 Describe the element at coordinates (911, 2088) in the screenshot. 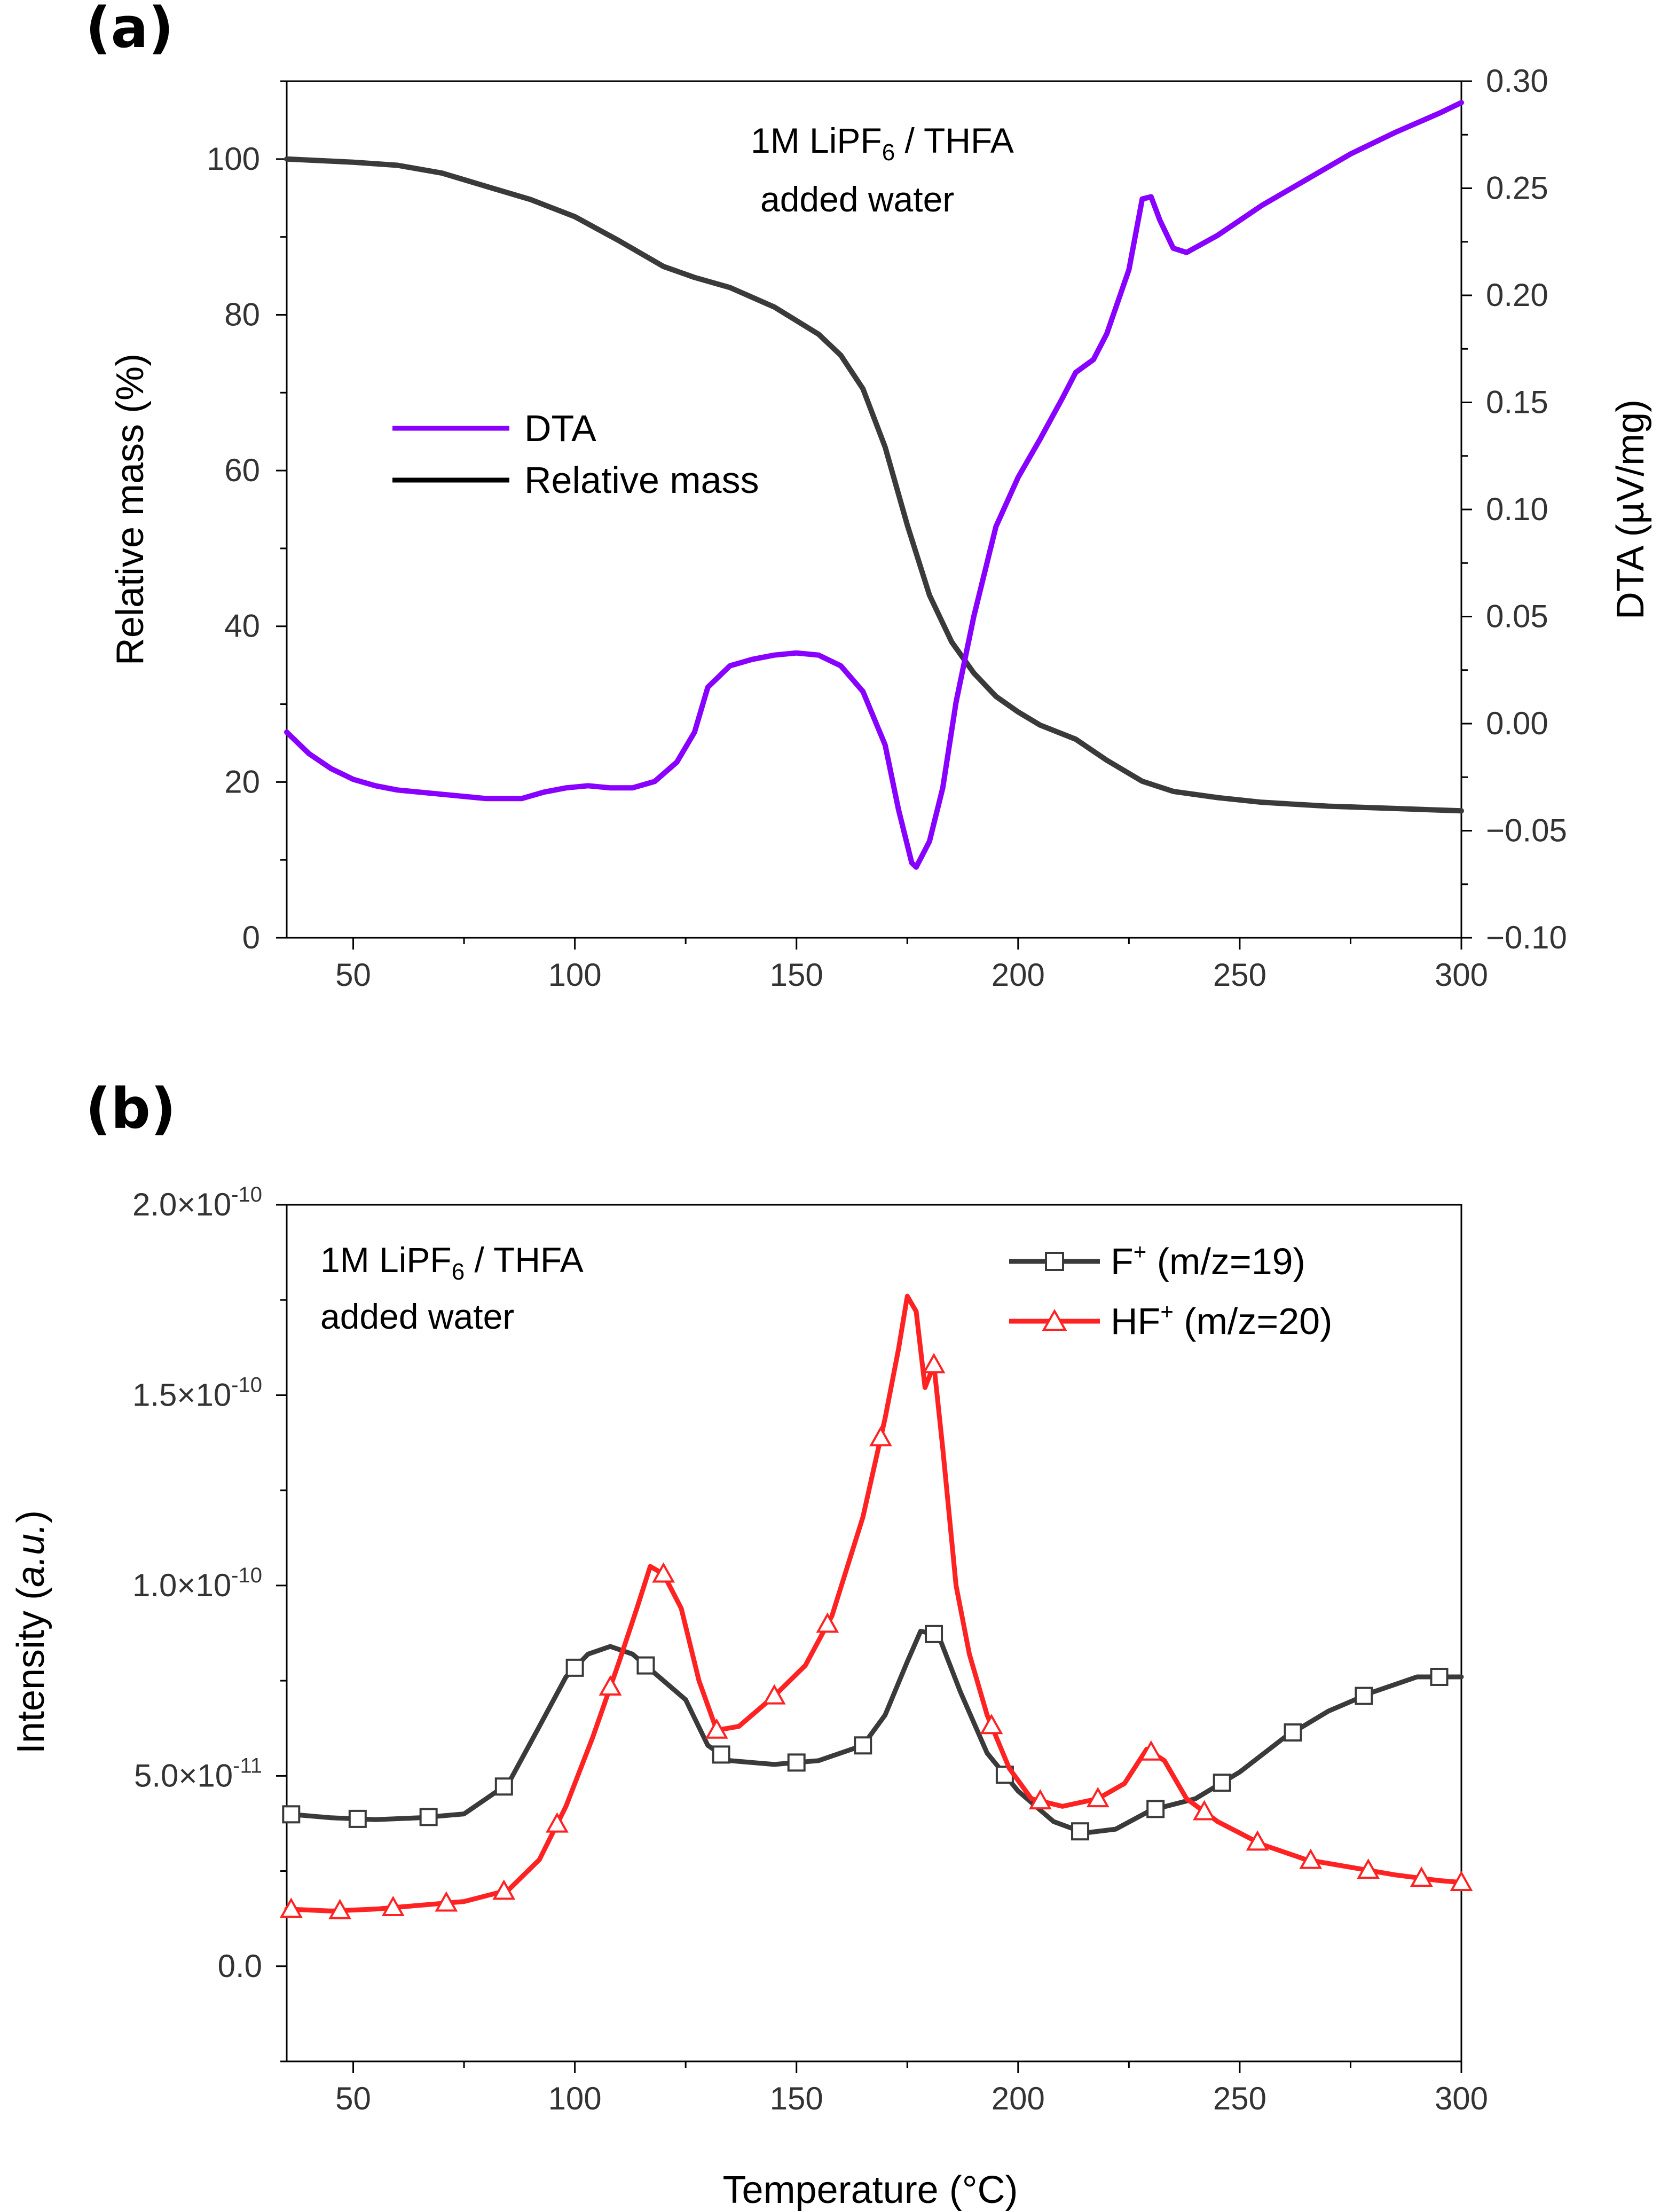

I see `panel-b-x-axis: 50 100 150 200 250 300` at that location.